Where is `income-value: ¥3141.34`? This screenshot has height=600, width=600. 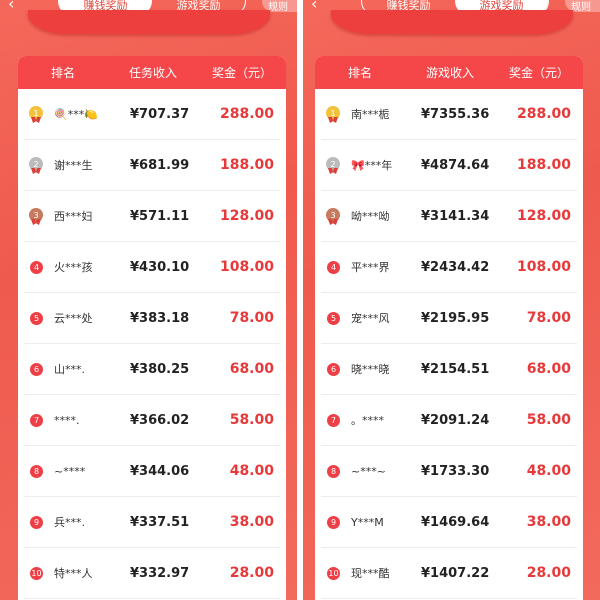 income-value: ¥3141.34 is located at coordinates (455, 216).